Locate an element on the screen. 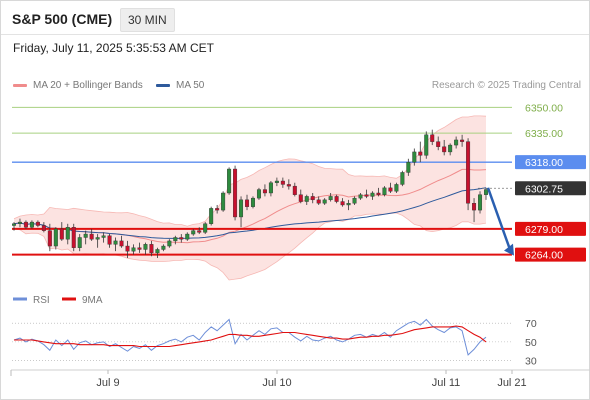  level-label-2: 6318.00 is located at coordinates (544, 163).